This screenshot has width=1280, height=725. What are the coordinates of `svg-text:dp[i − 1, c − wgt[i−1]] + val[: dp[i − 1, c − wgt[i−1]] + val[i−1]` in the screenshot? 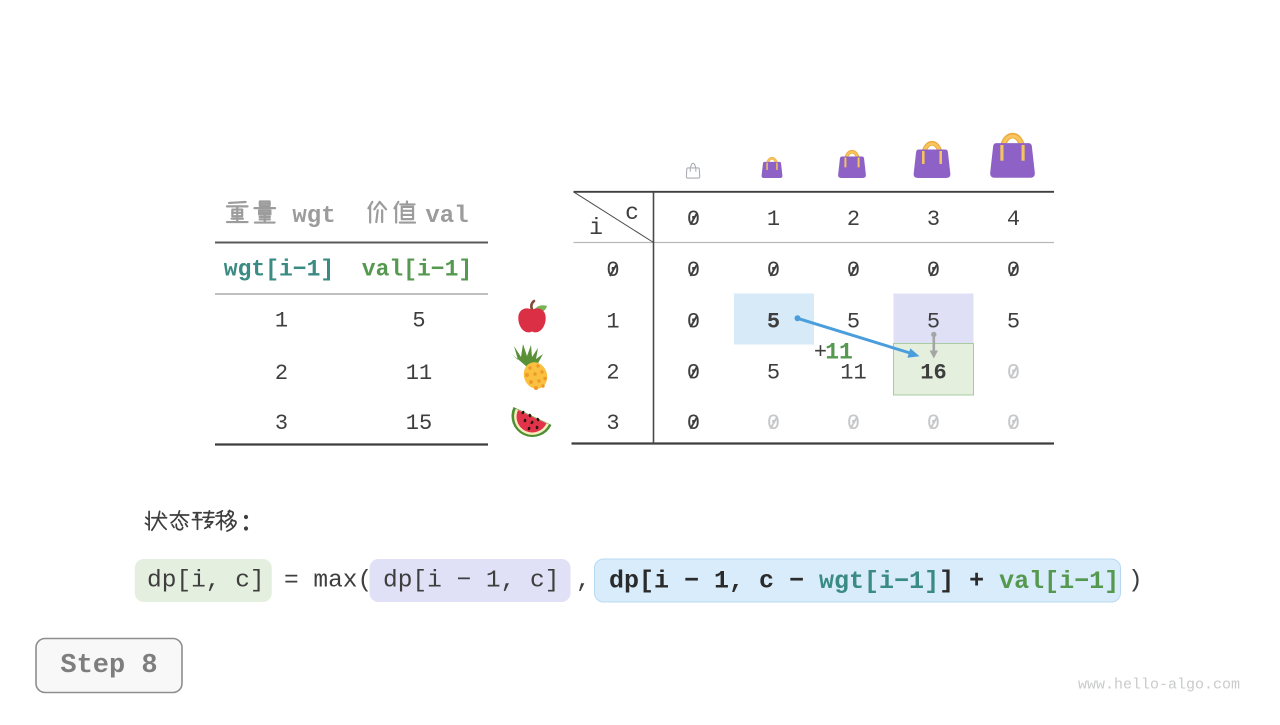 It's located at (864, 581).